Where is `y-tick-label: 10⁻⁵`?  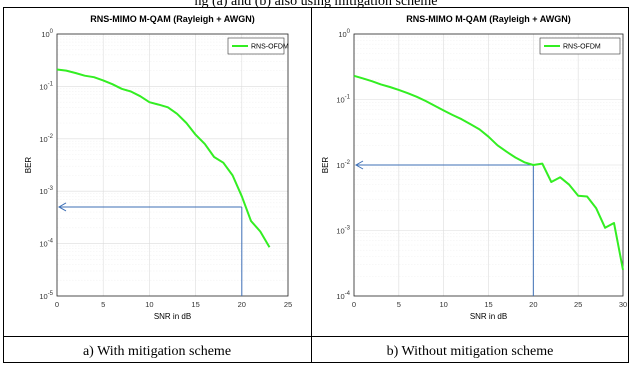 y-tick-label: 10⁻⁵ is located at coordinates (46, 296).